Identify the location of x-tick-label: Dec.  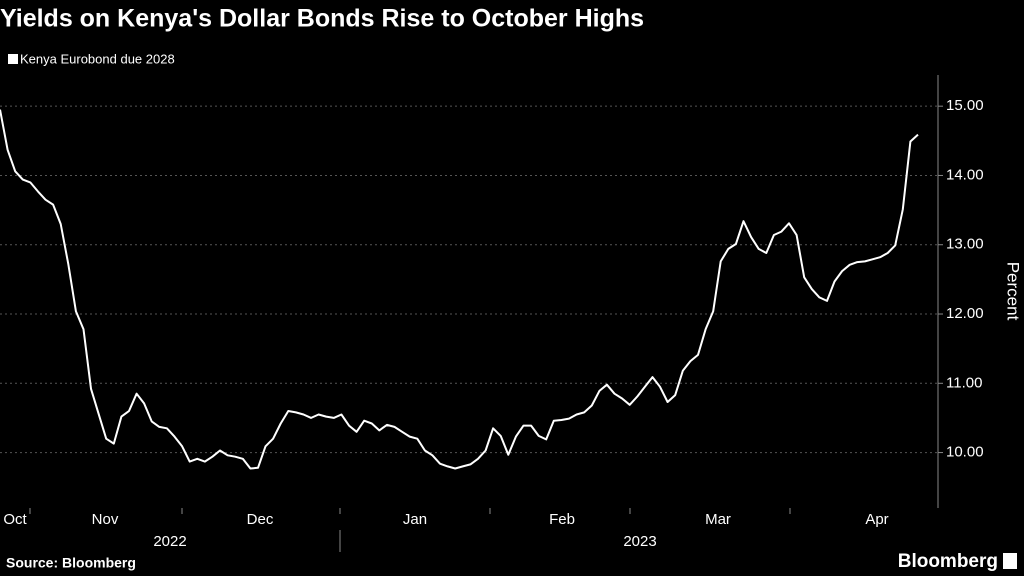
(260, 519).